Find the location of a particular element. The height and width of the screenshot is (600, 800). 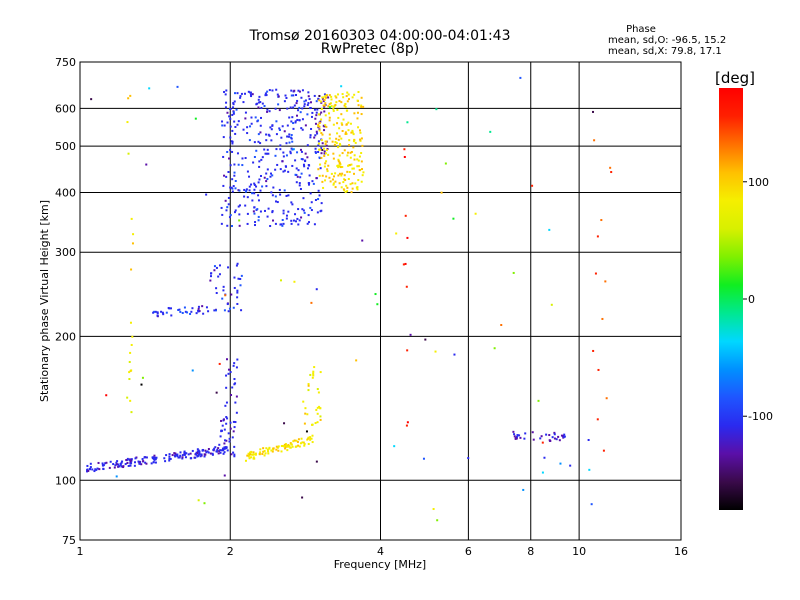

y-tick-labels: 75 100 200 300 400 500 600 750 is located at coordinates (65, 301).